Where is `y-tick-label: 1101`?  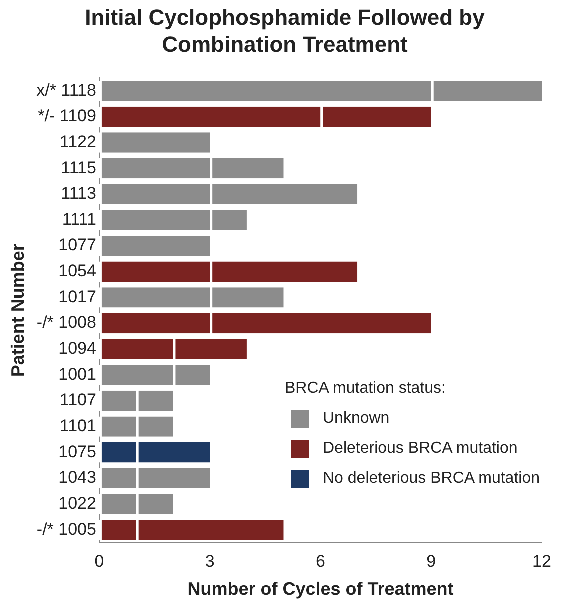
y-tick-label: 1101 is located at coordinates (78, 426).